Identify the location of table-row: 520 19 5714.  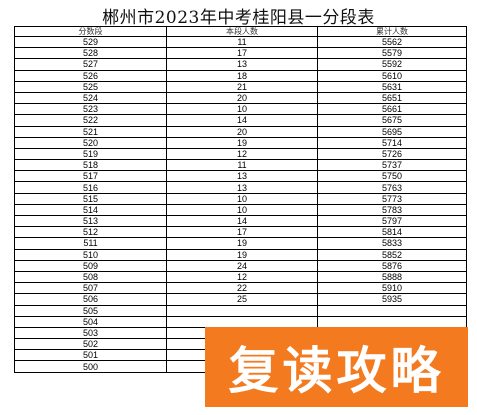
(240, 142).